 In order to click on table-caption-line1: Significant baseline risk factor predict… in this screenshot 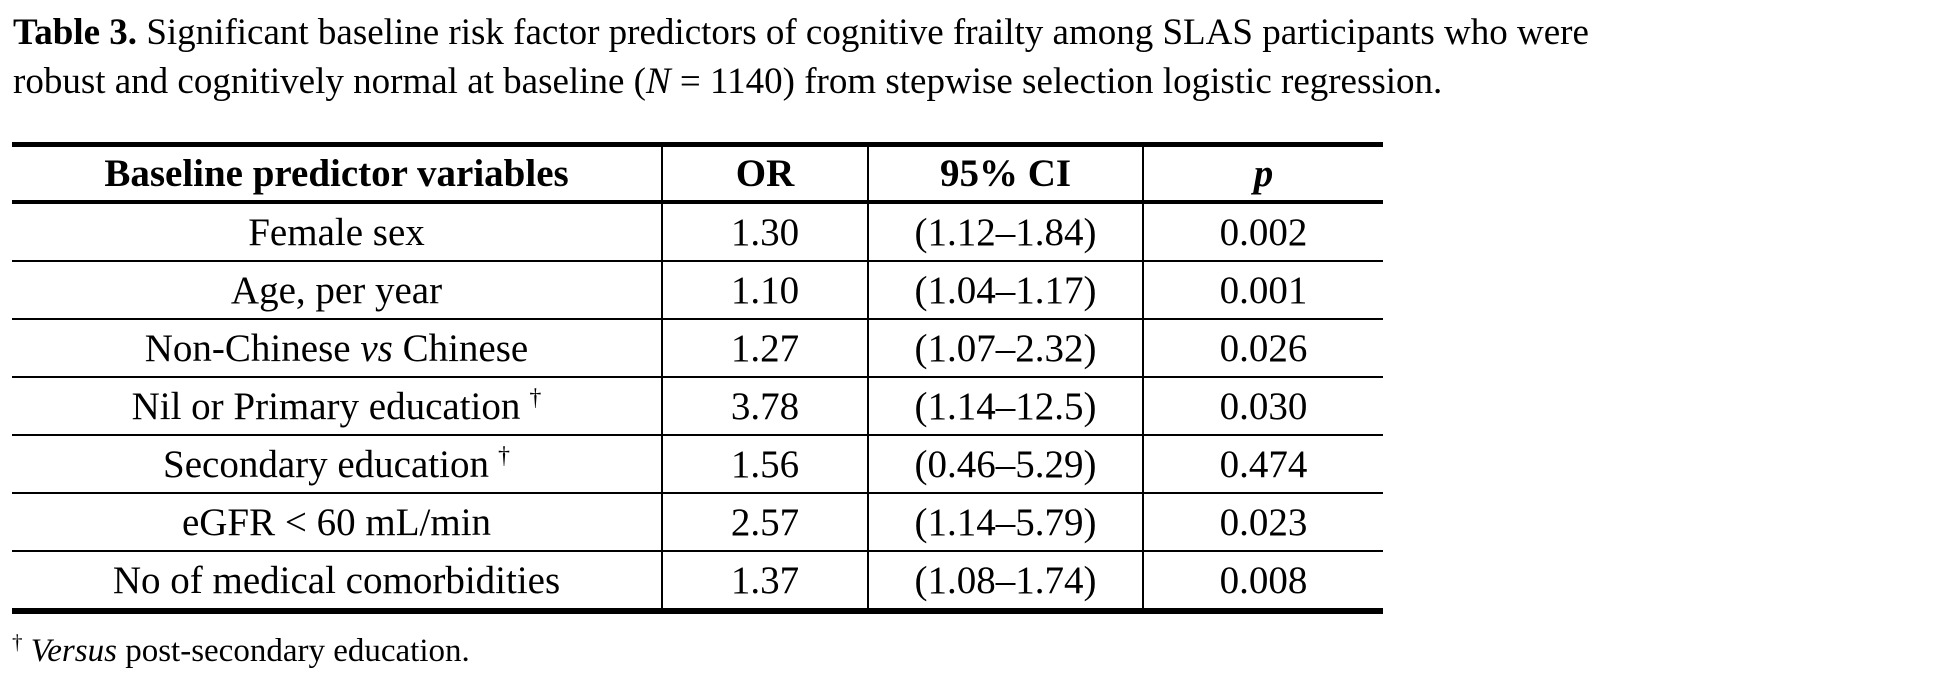, I will do `click(867, 32)`.